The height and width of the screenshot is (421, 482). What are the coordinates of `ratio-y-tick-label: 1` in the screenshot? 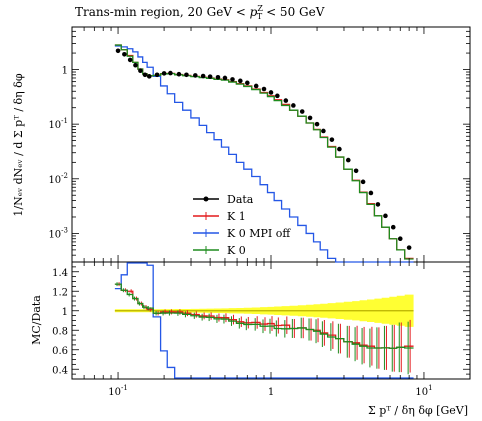 It's located at (65, 312).